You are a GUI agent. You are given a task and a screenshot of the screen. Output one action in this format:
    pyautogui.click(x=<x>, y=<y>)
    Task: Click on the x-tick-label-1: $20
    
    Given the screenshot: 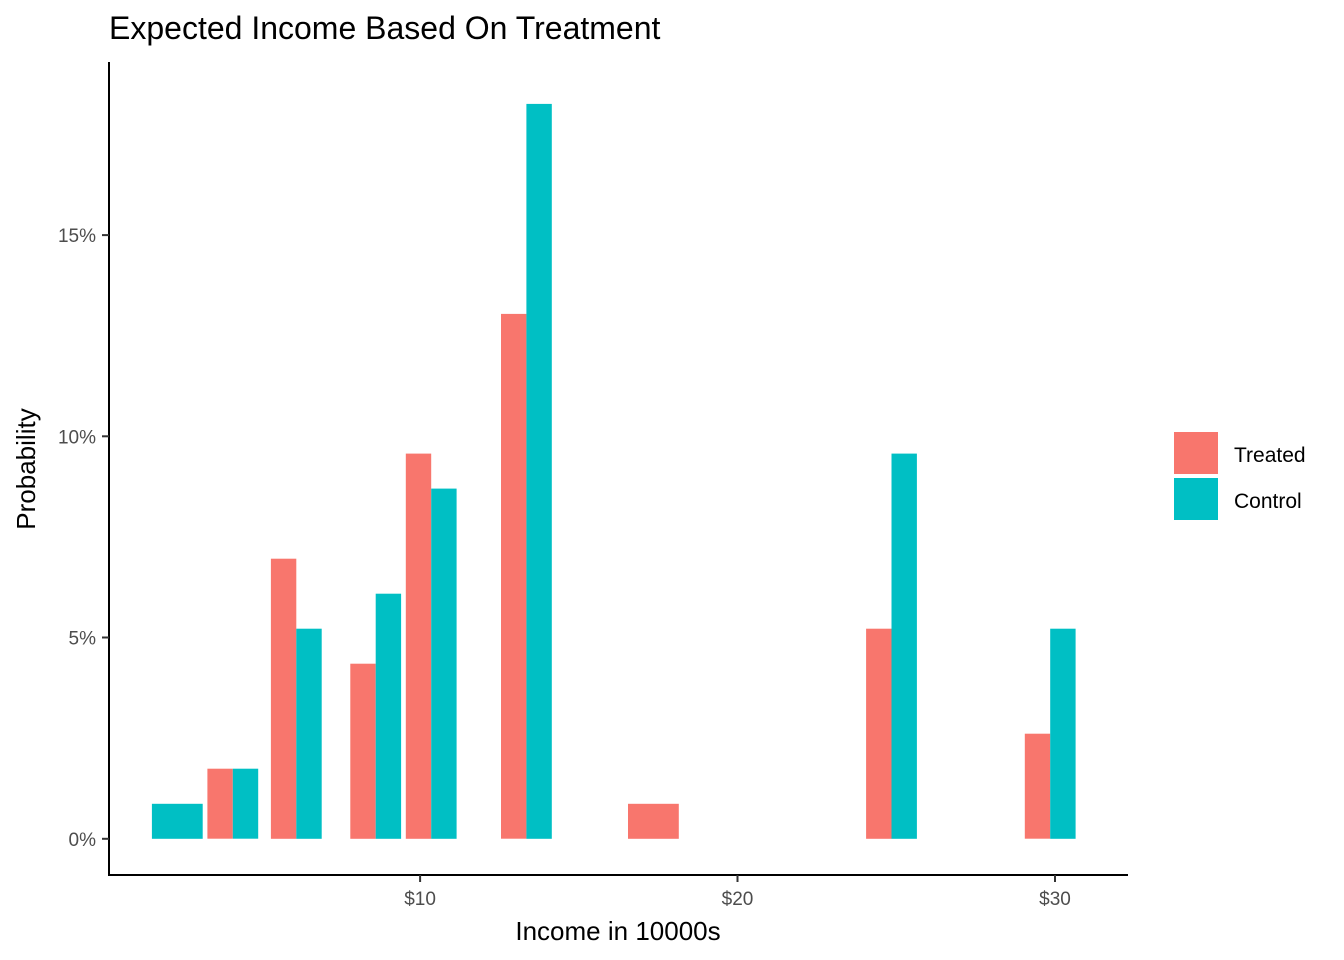 What is the action you would take?
    pyautogui.click(x=738, y=899)
    